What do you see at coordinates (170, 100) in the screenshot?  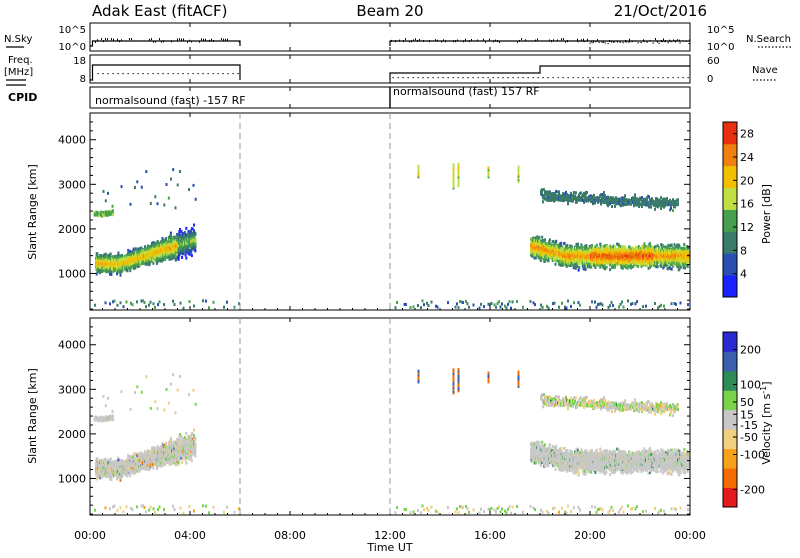 I see `cpid-segment-1: normalsound (fast) -157 RF` at bounding box center [170, 100].